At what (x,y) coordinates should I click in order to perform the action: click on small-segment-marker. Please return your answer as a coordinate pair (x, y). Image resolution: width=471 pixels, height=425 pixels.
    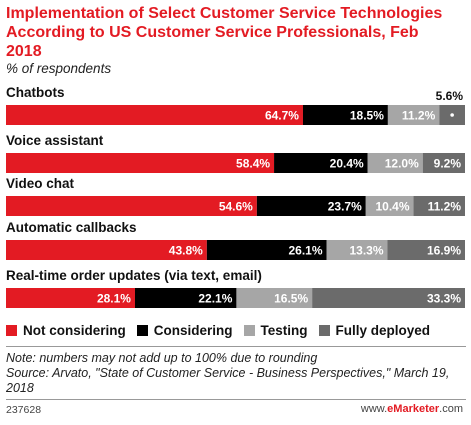
    Looking at the image, I should click on (452, 115).